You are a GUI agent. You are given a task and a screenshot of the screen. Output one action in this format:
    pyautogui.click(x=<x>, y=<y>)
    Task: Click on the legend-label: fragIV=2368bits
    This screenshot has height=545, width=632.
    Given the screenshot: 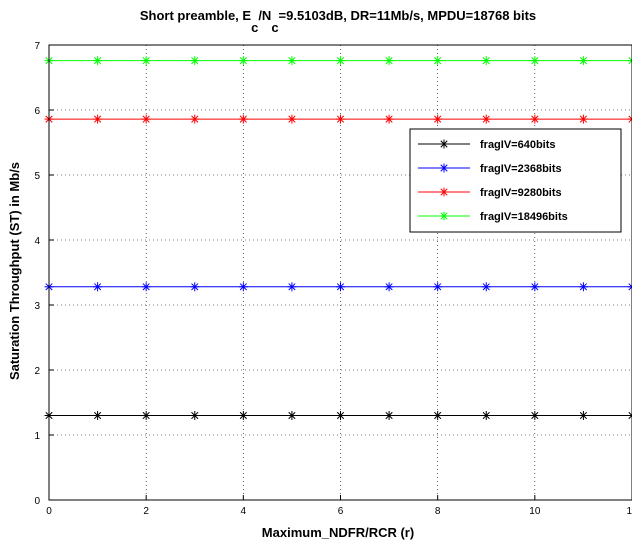 What is the action you would take?
    pyautogui.click(x=521, y=169)
    